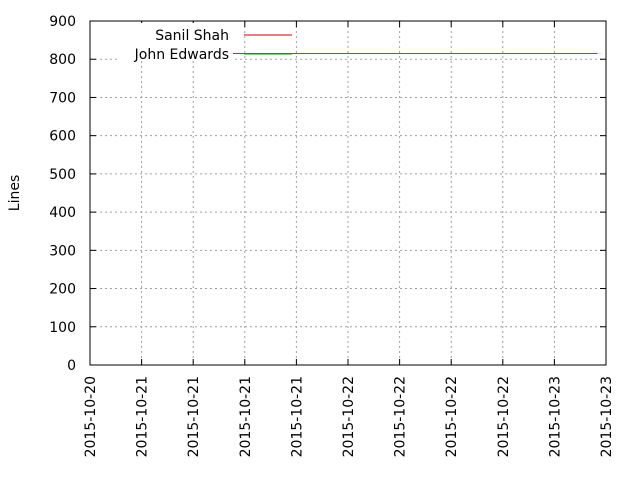 This screenshot has height=480, width=640. I want to click on y-tick-label: 700, so click(62, 98).